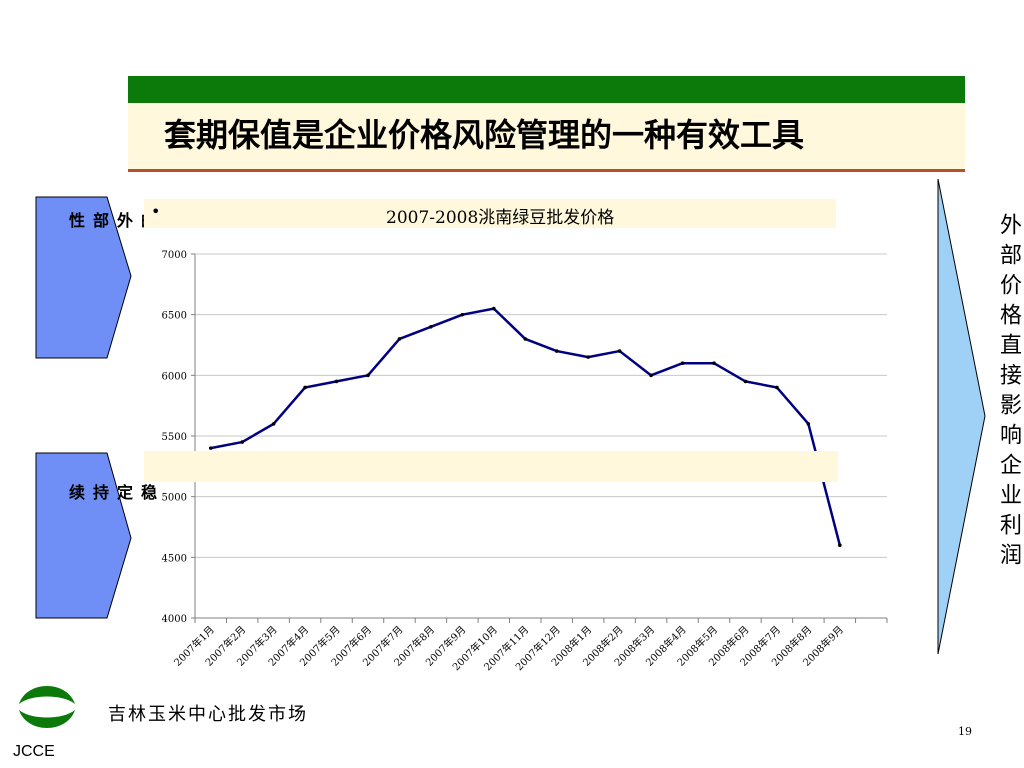 The image size is (1024, 768). What do you see at coordinates (962, 419) in the screenshot?
I see `right-arrow` at bounding box center [962, 419].